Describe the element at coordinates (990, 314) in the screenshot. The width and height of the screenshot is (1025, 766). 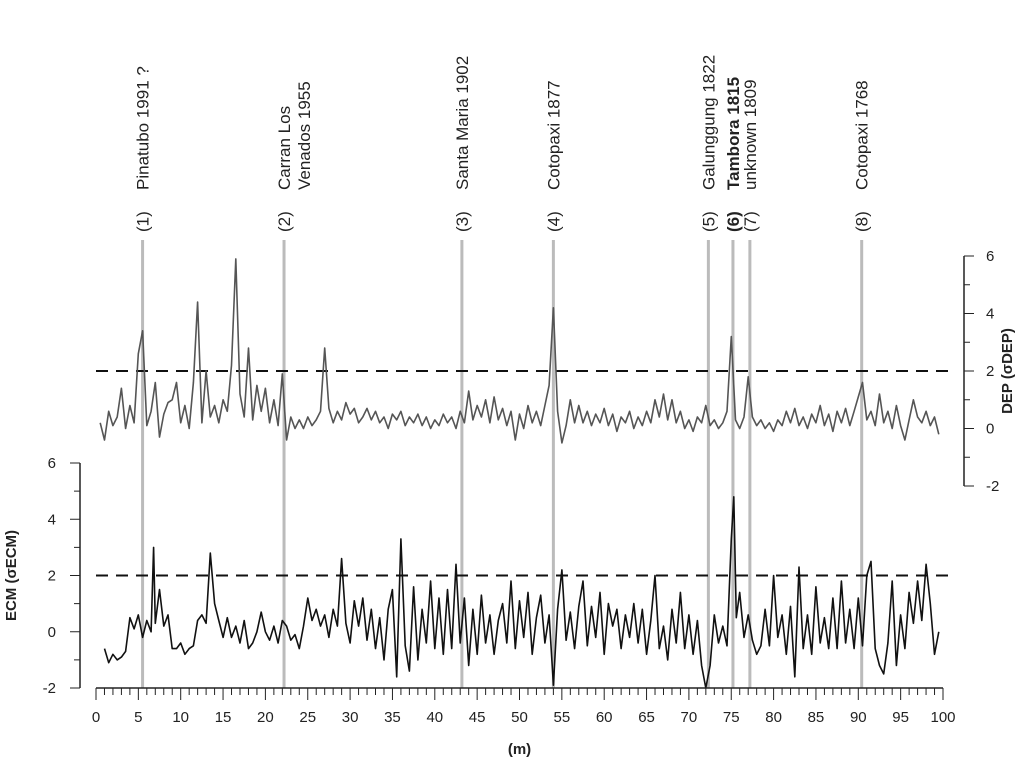
I see `dep-tick-label: 4` at that location.